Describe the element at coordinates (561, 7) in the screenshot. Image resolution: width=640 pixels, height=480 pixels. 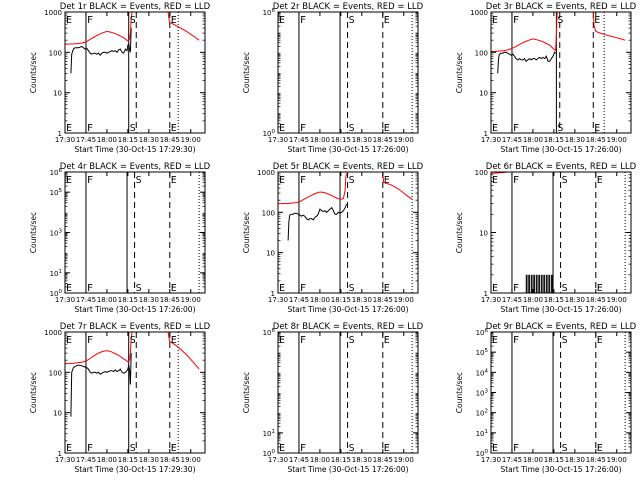
I see `panel-title: Det 3r BLACK = Events, RED = LLD` at that location.